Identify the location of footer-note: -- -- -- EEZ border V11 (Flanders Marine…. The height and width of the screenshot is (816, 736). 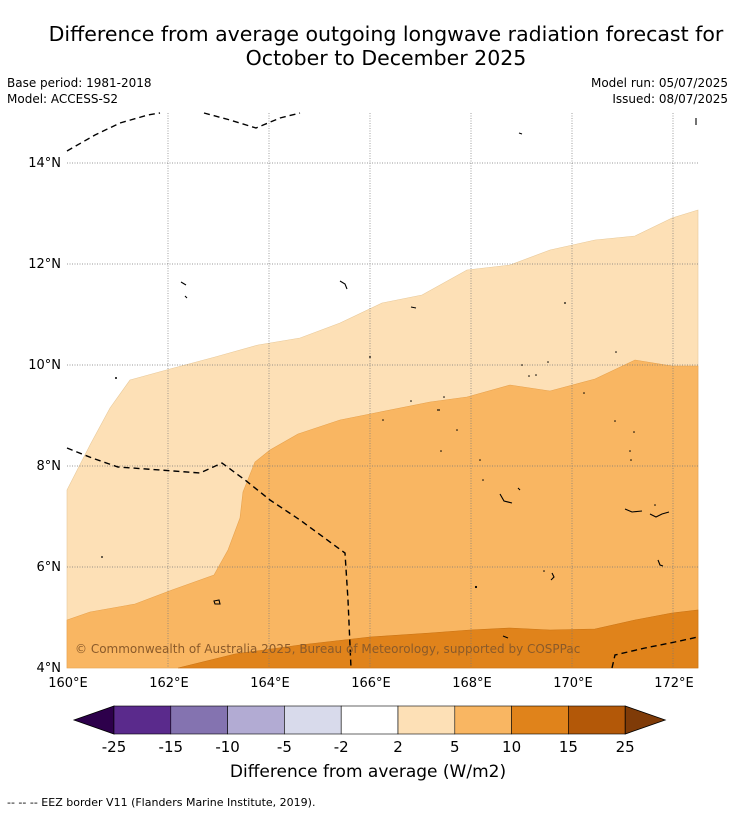
(161, 802).